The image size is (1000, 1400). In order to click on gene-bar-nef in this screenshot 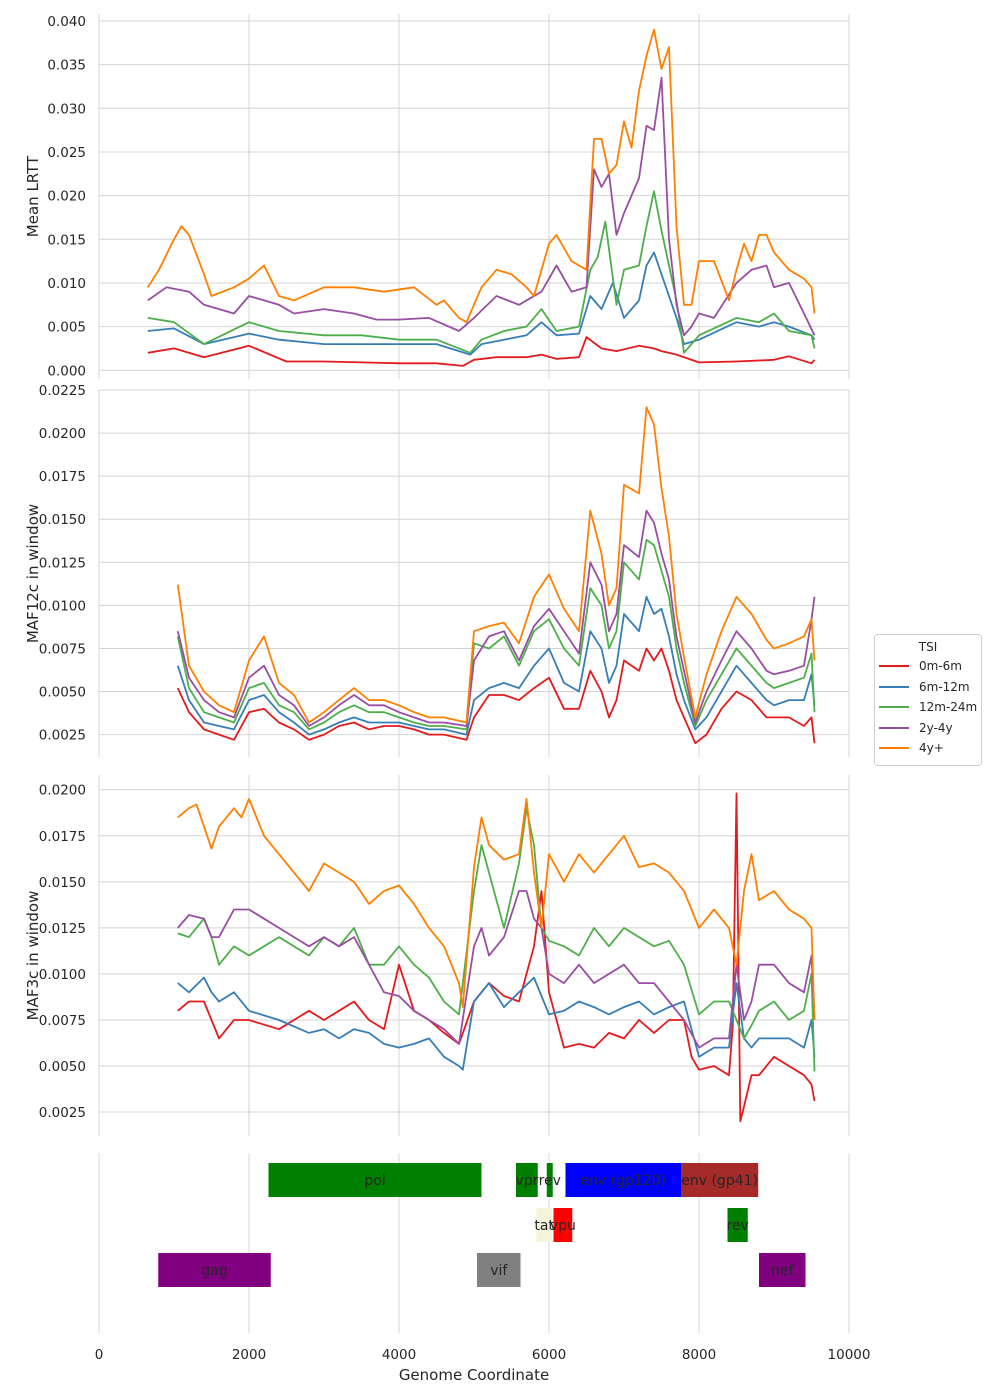, I will do `click(782, 1270)`.